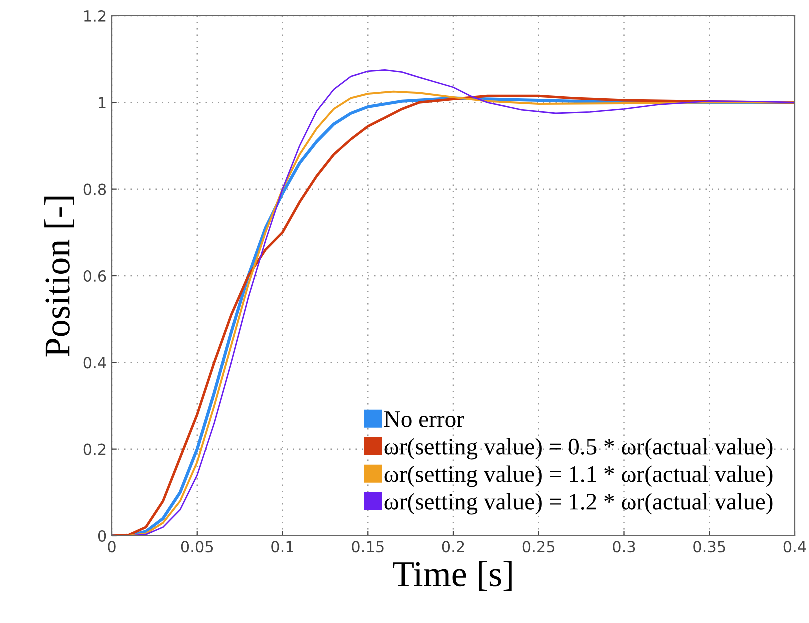 The width and height of the screenshot is (809, 623). What do you see at coordinates (102, 536) in the screenshot?
I see `y-tick-label: 0` at bounding box center [102, 536].